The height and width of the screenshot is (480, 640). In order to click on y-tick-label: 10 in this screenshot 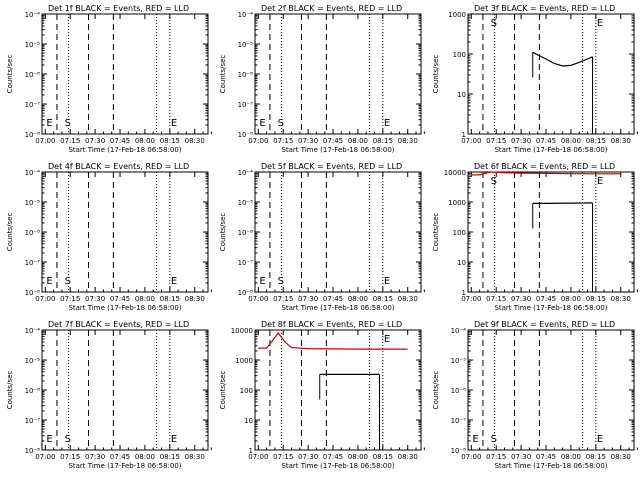, I will do `click(248, 421)`.